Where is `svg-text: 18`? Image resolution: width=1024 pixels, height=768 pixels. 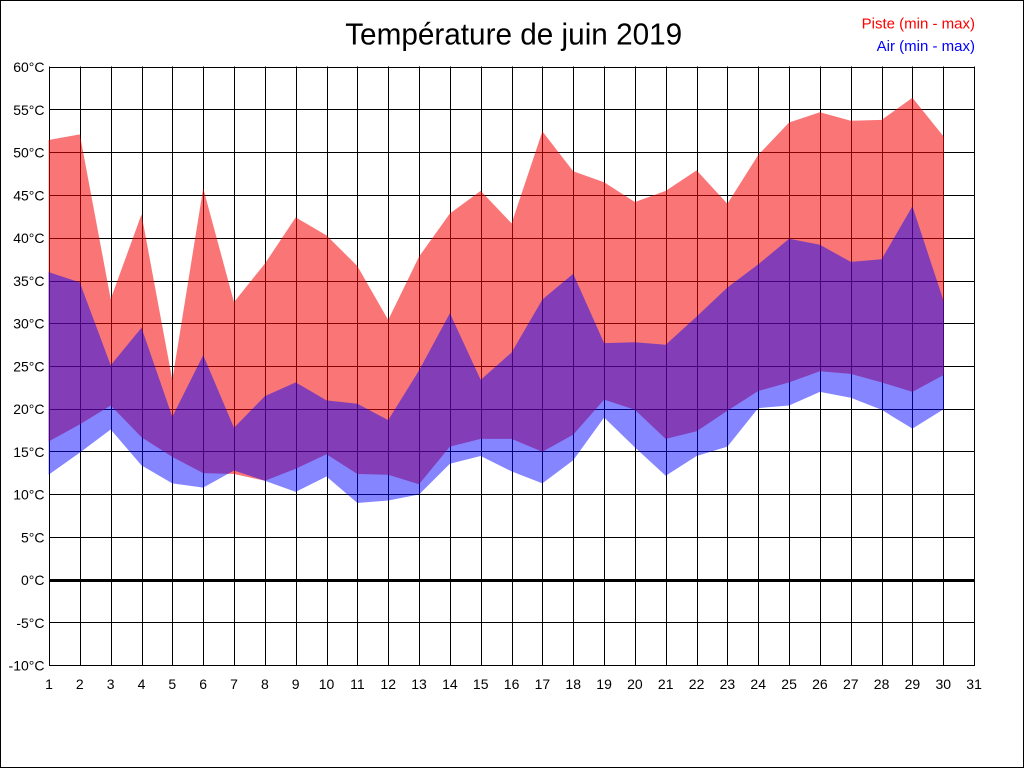 svg-text: 18 is located at coordinates (573, 684).